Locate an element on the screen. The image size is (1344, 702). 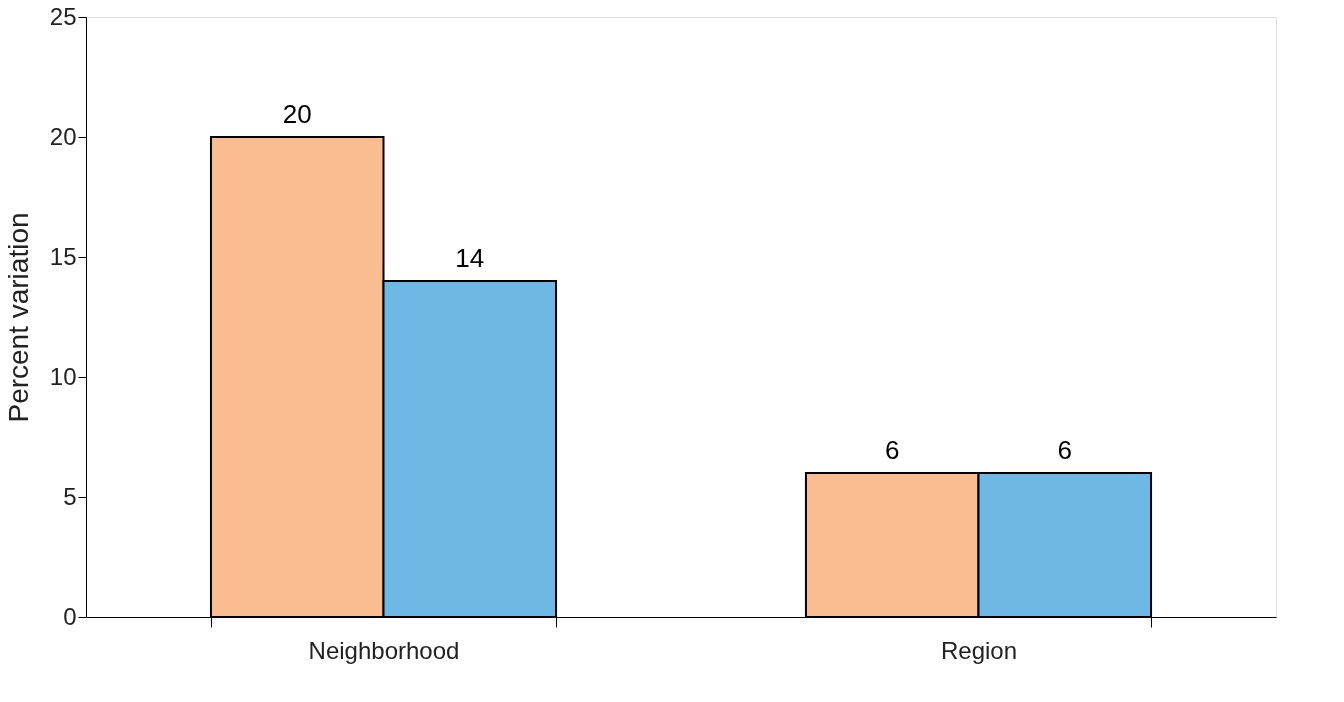
y-tick-label: 20 is located at coordinates (63, 136).